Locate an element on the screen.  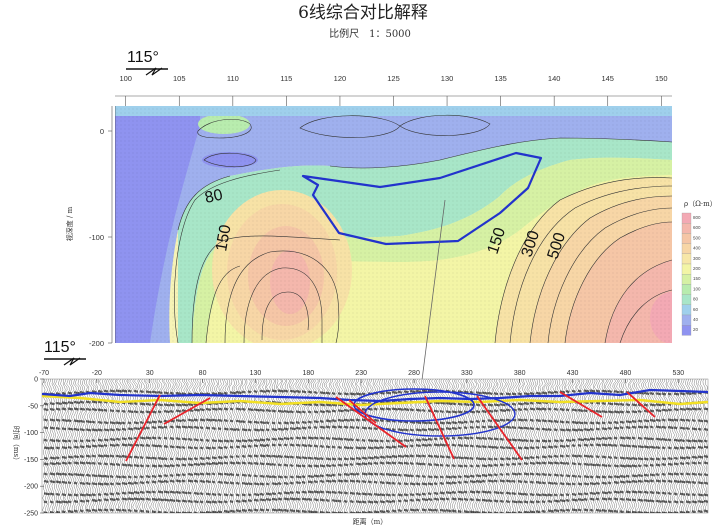
legend-value: 100 is located at coordinates (697, 288).